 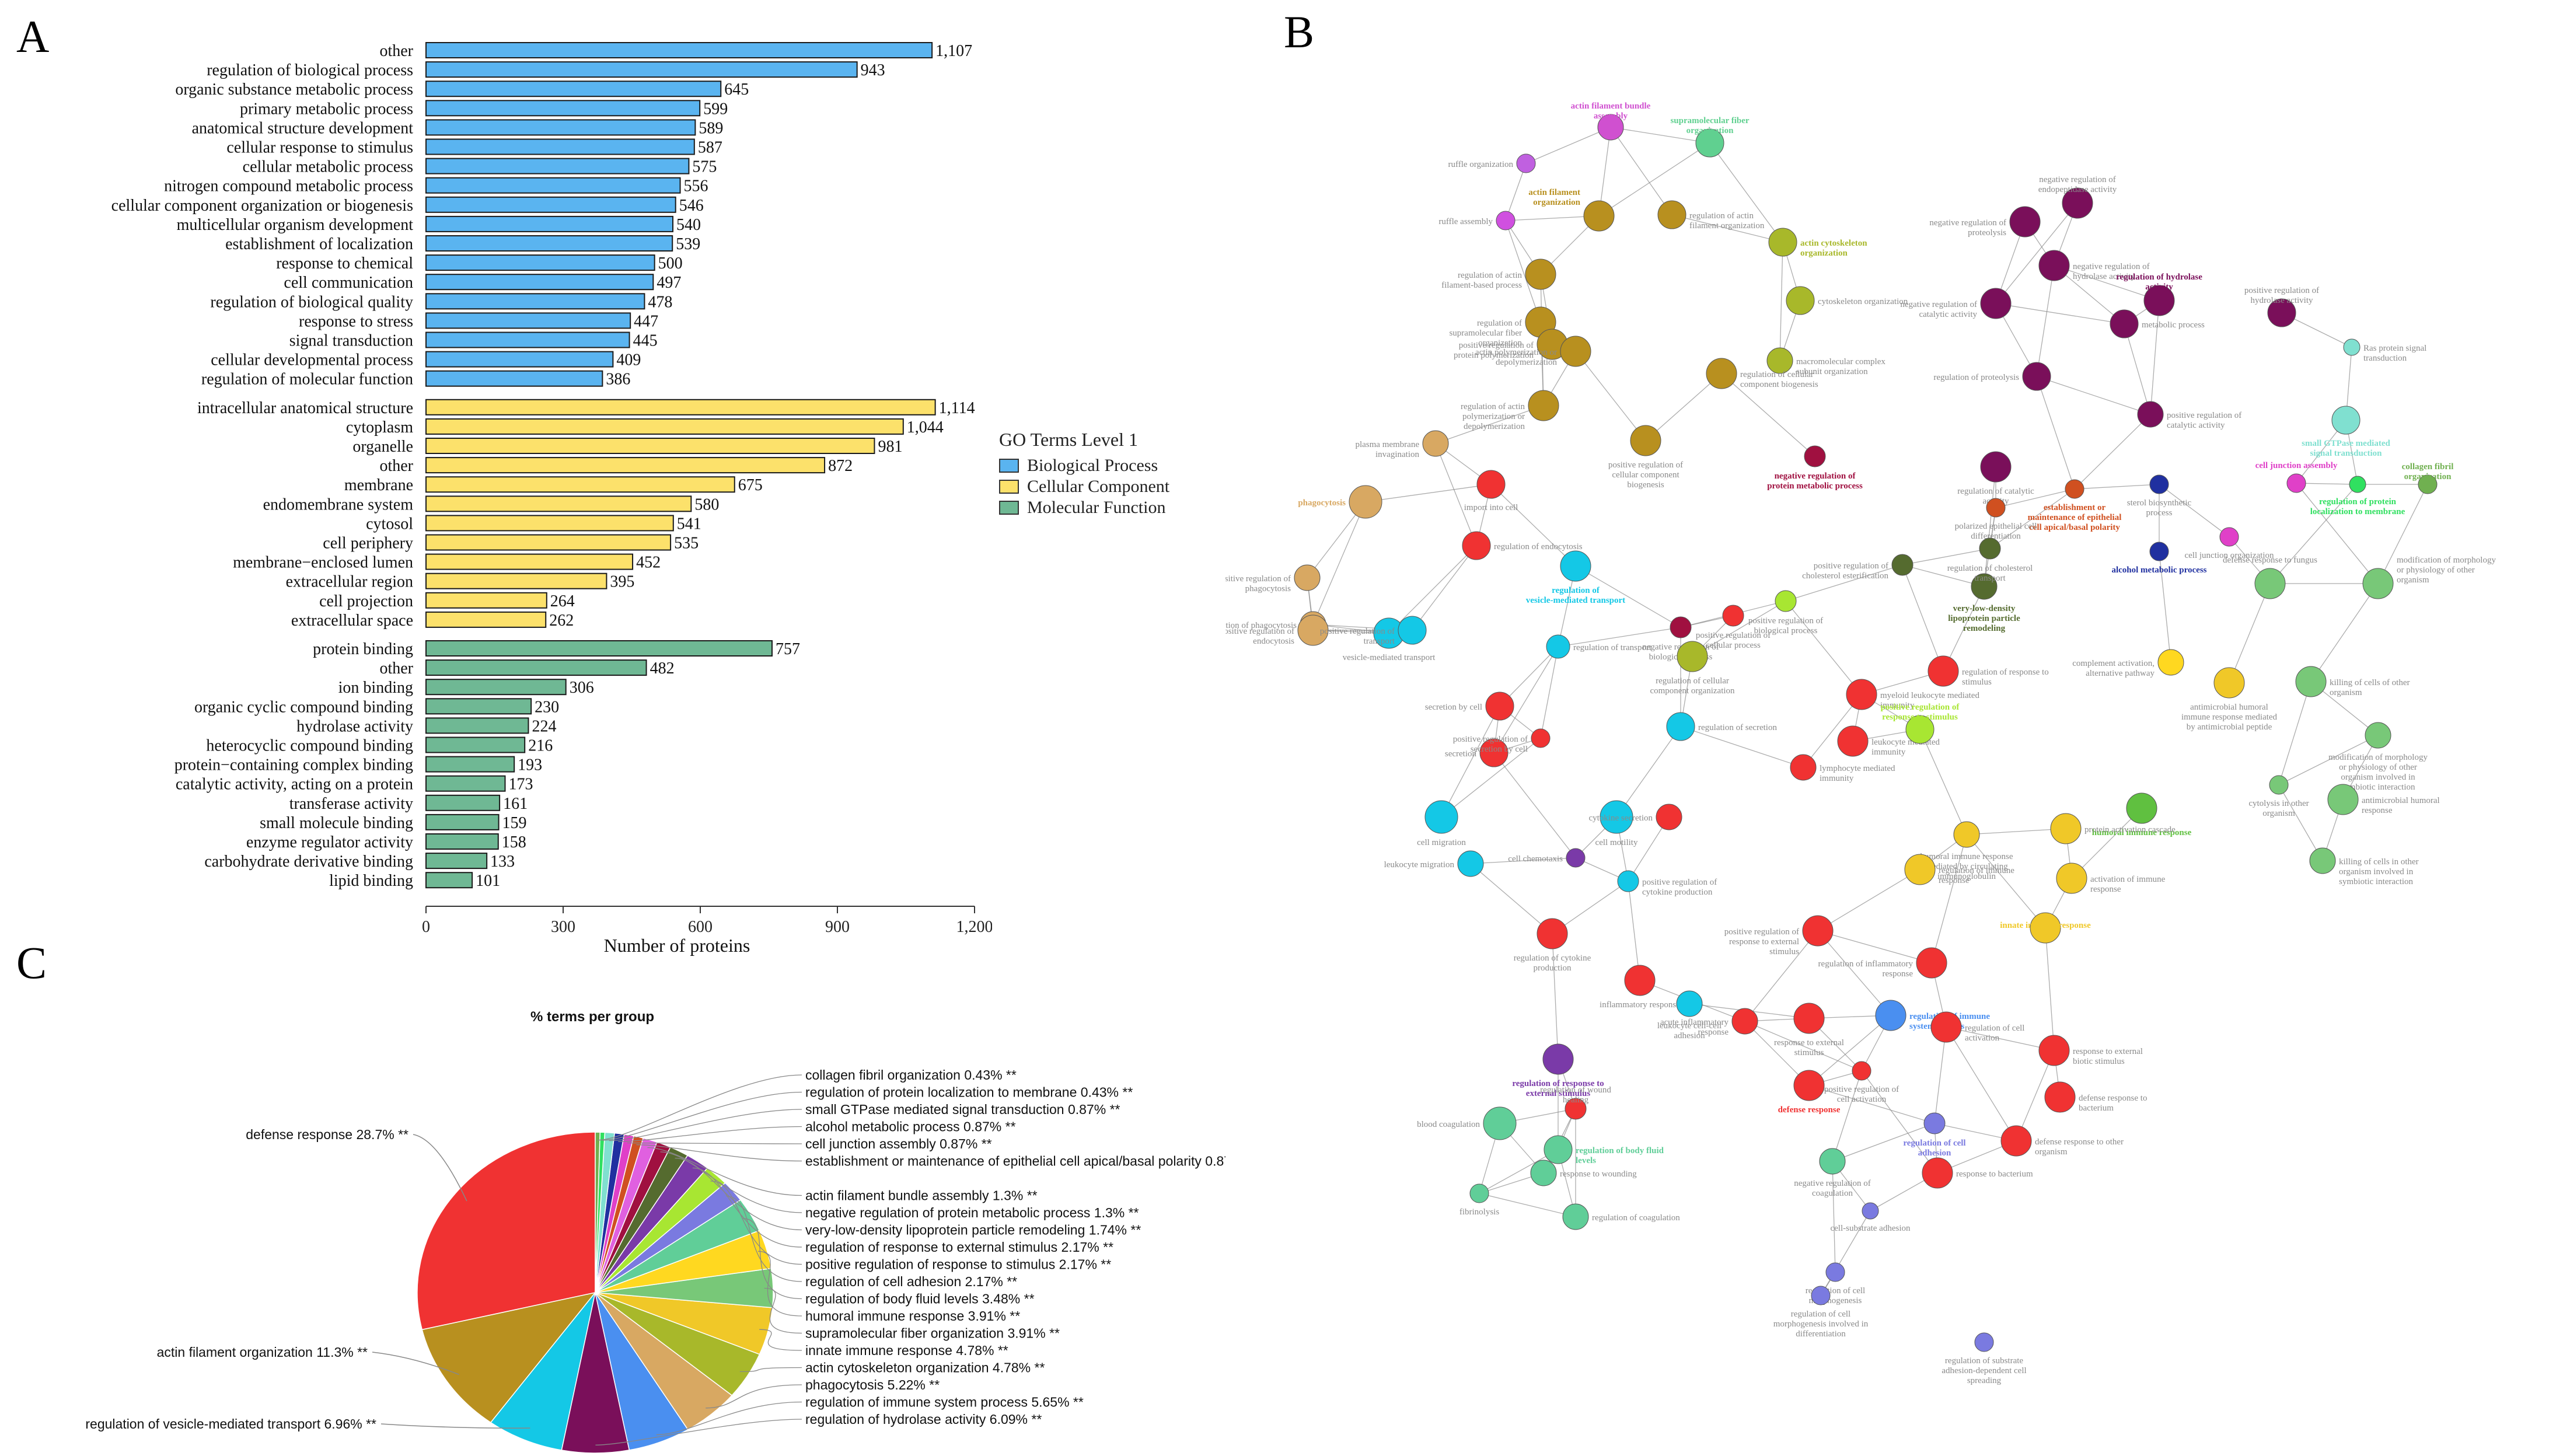 What do you see at coordinates (1995, 1174) in the screenshot?
I see `node-label: response to bacterium` at bounding box center [1995, 1174].